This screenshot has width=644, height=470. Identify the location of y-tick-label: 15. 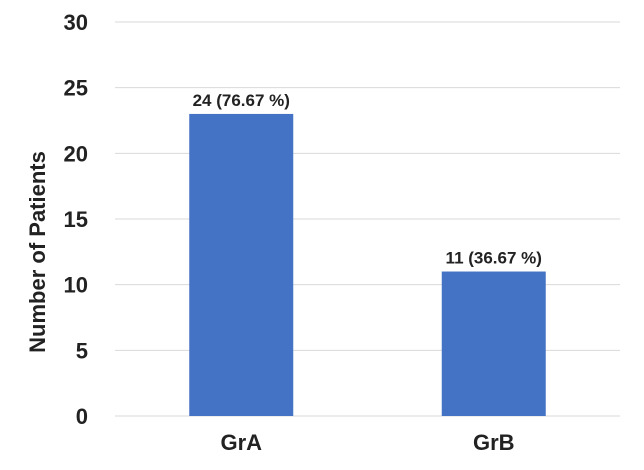
(76, 219).